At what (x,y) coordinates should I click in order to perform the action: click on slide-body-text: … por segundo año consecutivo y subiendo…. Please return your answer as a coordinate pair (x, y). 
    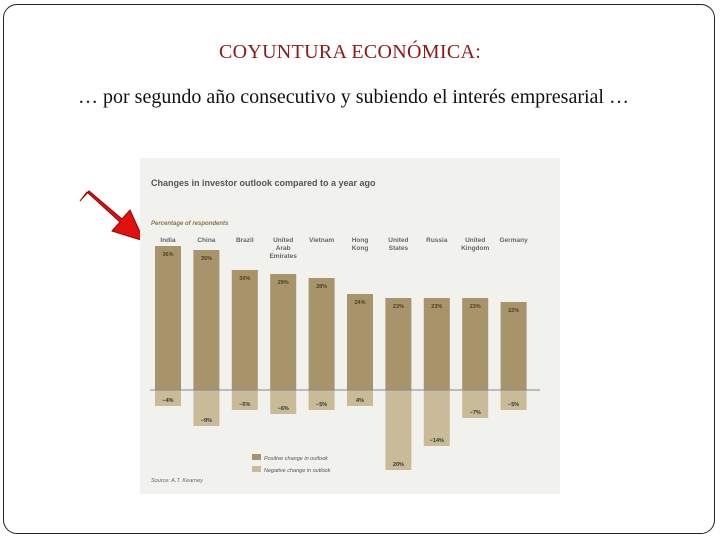
    Looking at the image, I should click on (353, 97).